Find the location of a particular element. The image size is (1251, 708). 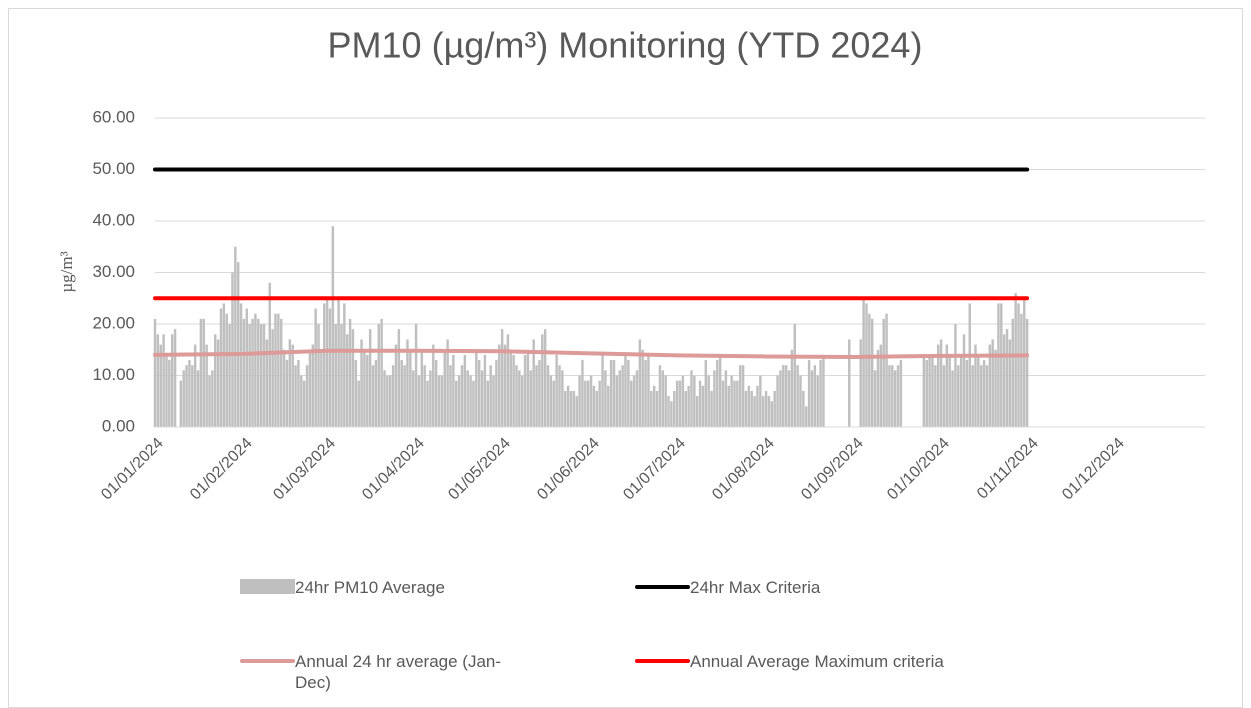

legend-item: Annual Average Maximum criteria is located at coordinates (812, 661).